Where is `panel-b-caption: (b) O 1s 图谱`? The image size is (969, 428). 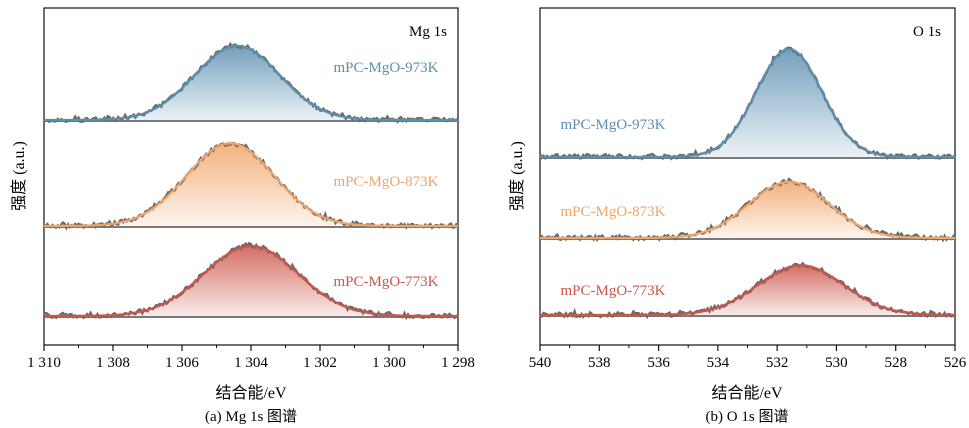 panel-b-caption: (b) O 1s 图谱 is located at coordinates (747, 416).